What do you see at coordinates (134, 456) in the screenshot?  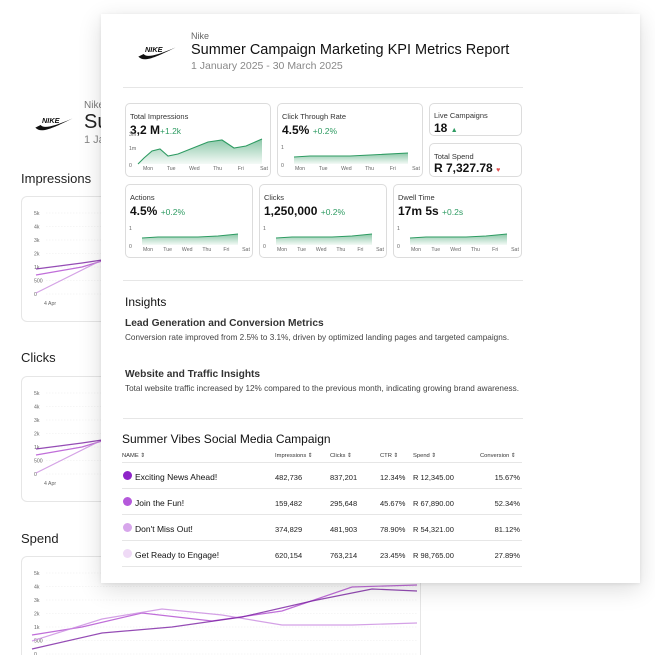 I see `column-header-name: NAME ⇕` at bounding box center [134, 456].